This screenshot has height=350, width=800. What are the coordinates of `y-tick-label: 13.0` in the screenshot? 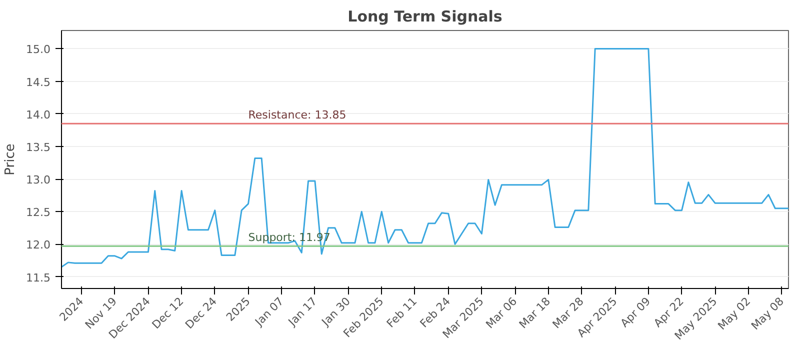 It's located at (38, 180).